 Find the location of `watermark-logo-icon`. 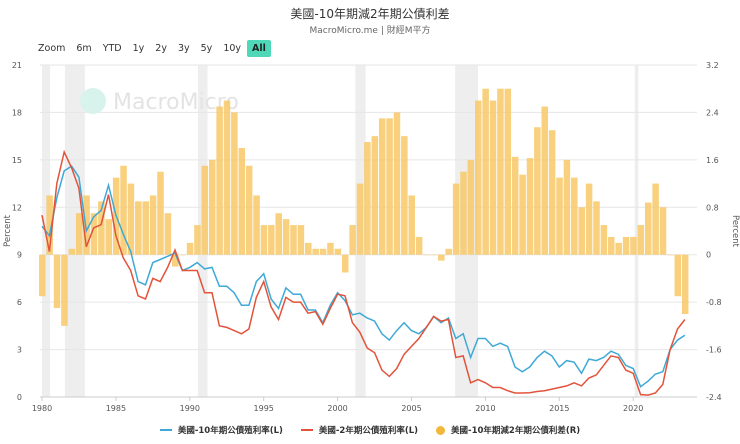

watermark-logo-icon is located at coordinates (93, 101).